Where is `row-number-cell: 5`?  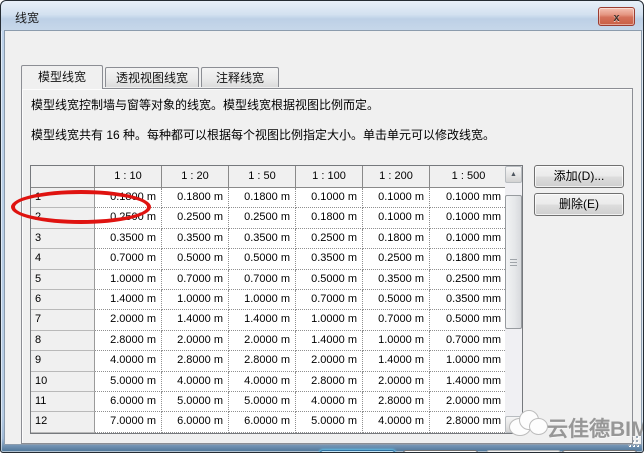
row-number-cell: 5 is located at coordinates (63, 279).